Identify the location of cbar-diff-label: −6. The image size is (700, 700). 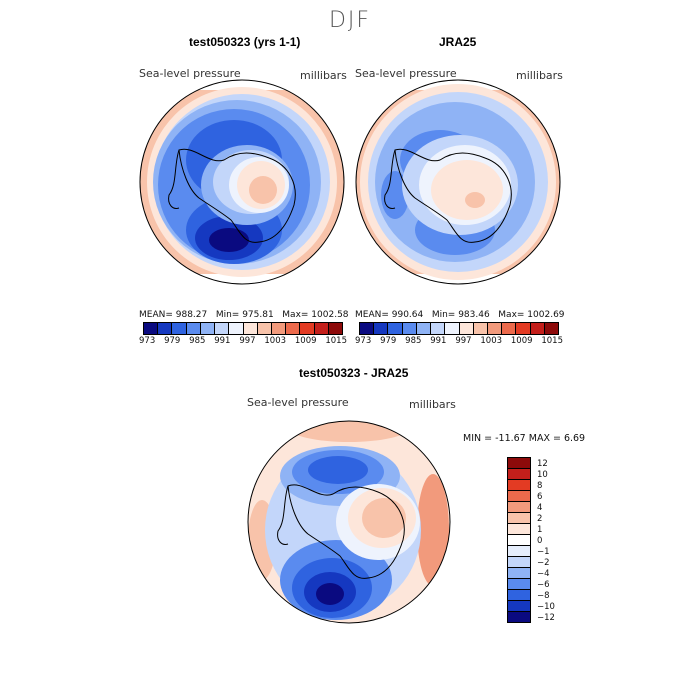
(543, 584).